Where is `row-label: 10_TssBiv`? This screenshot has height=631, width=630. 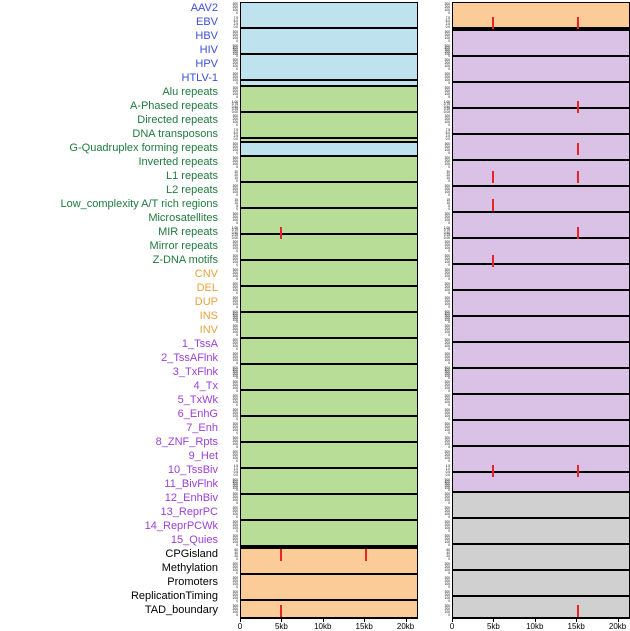
row-label: 10_TssBiv is located at coordinates (192, 470).